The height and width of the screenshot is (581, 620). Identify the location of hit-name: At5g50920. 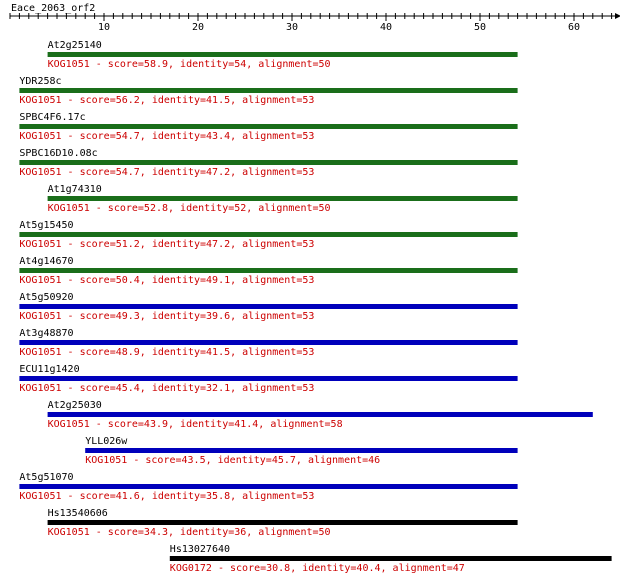
(46, 297).